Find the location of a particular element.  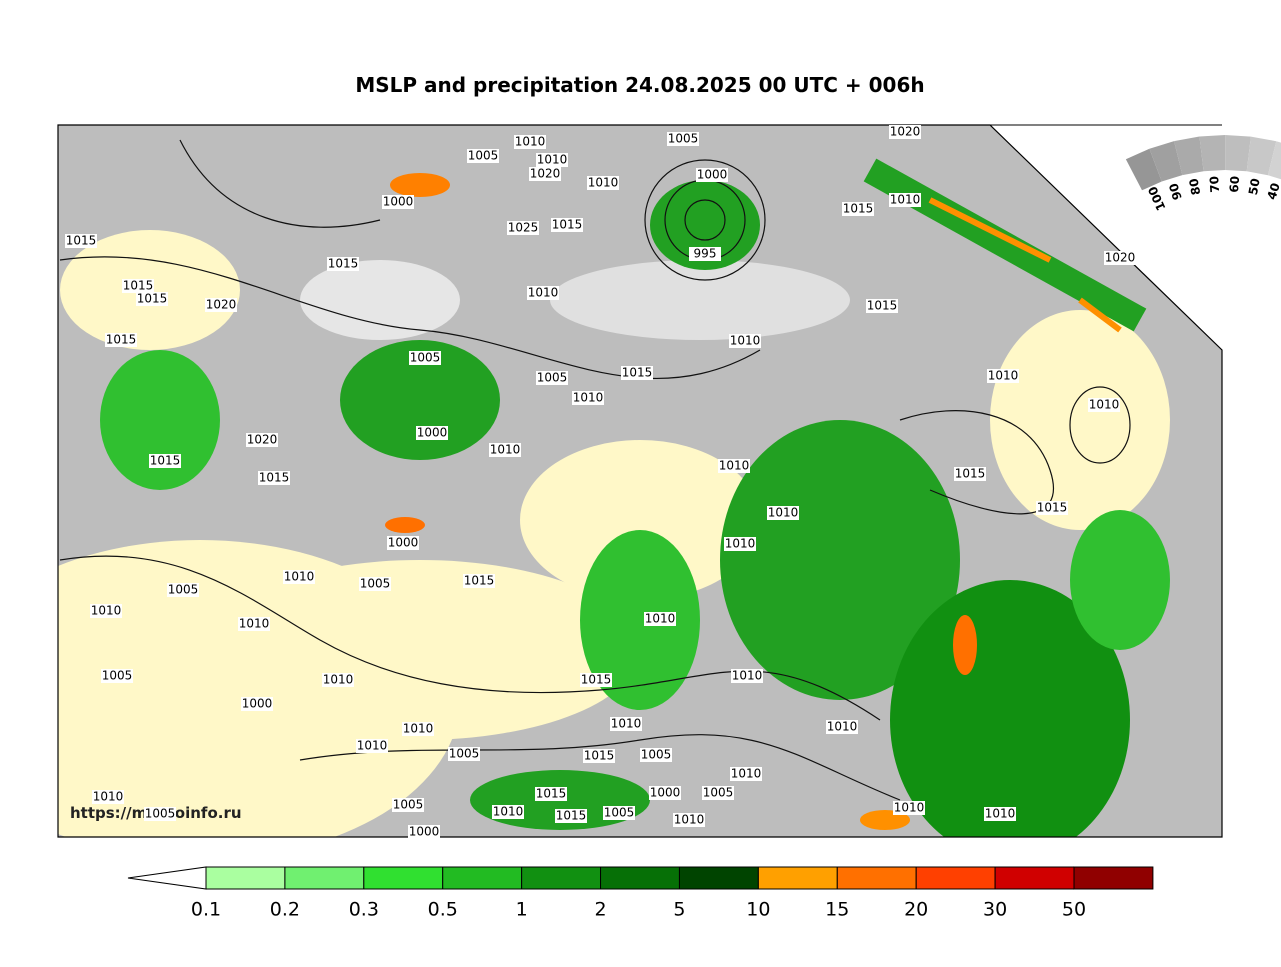

colorbar-label: 1 is located at coordinates (522, 910).